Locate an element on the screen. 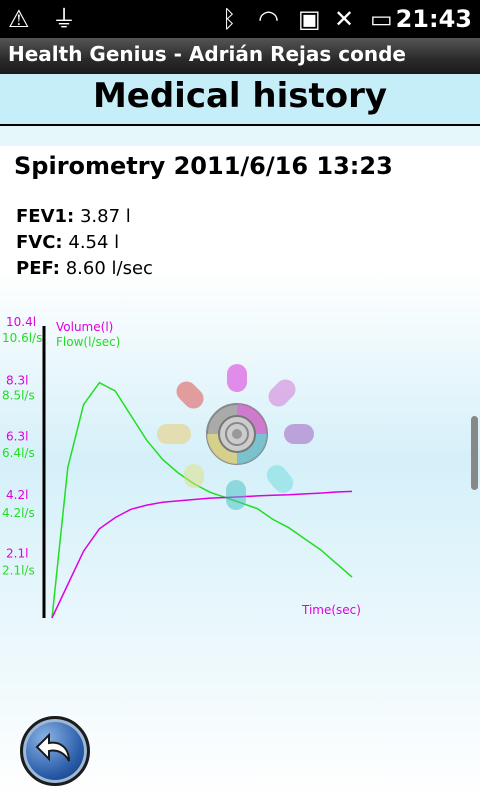 This screenshot has width=480, height=800. flow-tick-label: 4.2l/s is located at coordinates (18, 513).